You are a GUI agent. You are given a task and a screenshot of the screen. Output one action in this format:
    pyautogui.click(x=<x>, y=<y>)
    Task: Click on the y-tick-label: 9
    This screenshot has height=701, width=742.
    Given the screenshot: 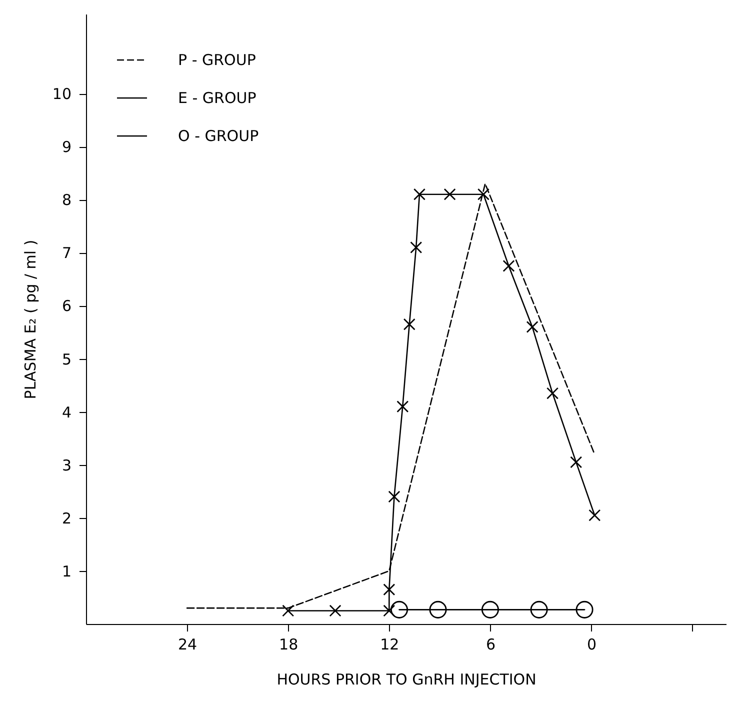 What is the action you would take?
    pyautogui.click(x=67, y=147)
    